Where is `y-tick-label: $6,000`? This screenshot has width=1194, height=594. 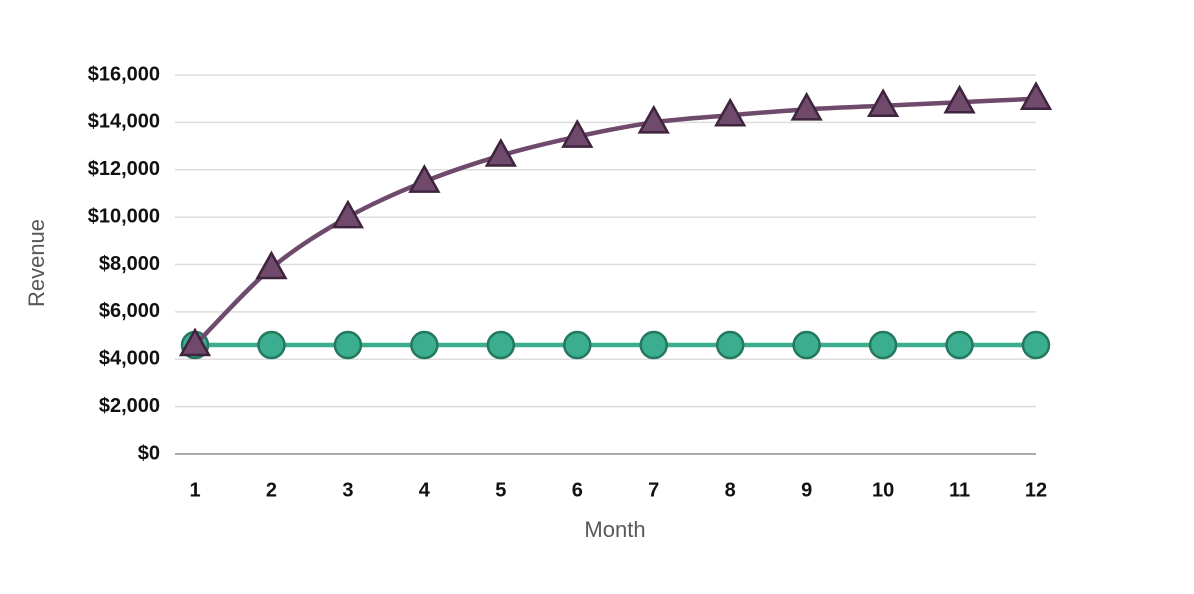
y-tick-label: $6,000 is located at coordinates (129, 311).